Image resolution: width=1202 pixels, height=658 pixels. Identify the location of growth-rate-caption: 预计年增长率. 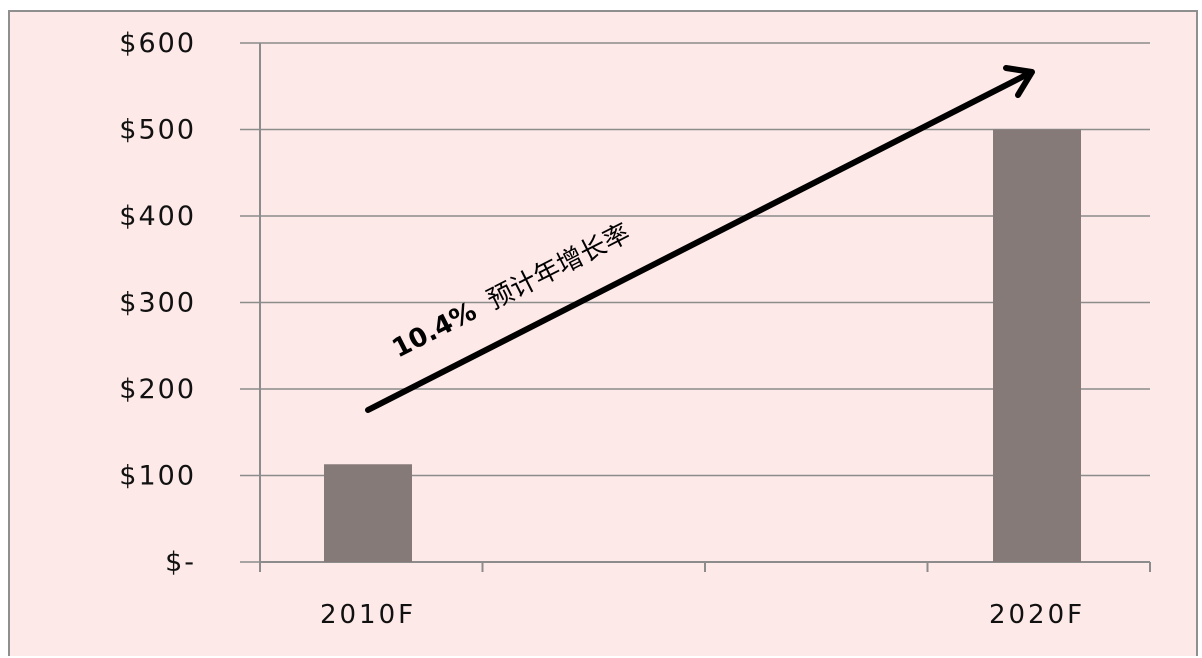
(558, 267).